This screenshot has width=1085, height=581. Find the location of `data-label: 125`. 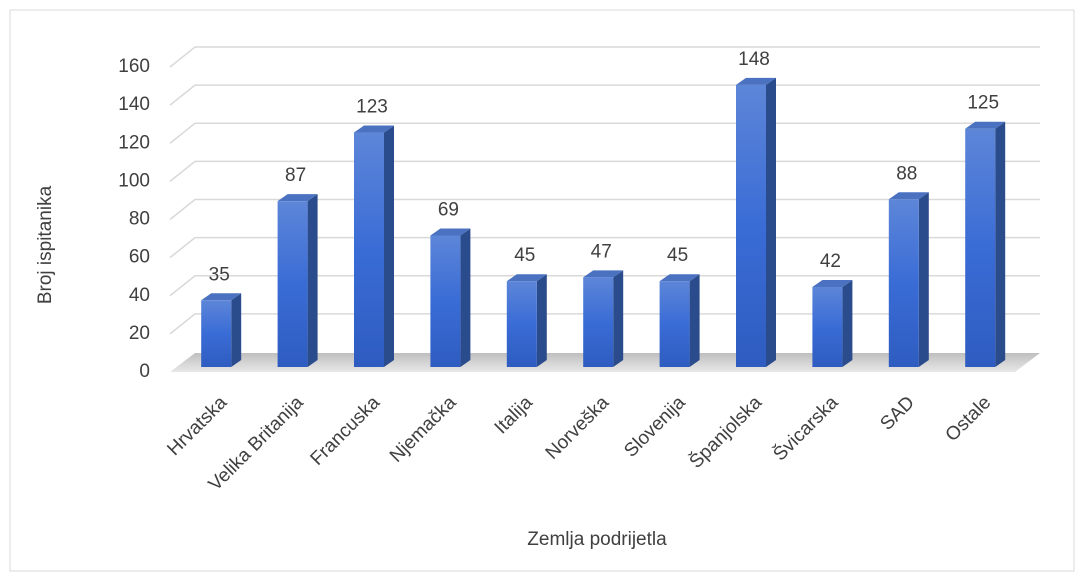

data-label: 125 is located at coordinates (983, 103).